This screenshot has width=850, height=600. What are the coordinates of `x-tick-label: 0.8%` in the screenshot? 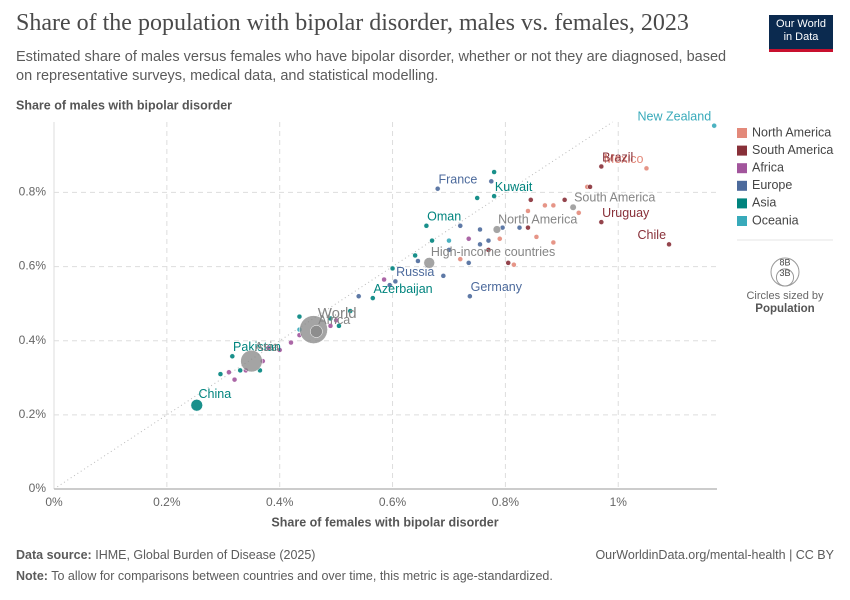 It's located at (506, 502).